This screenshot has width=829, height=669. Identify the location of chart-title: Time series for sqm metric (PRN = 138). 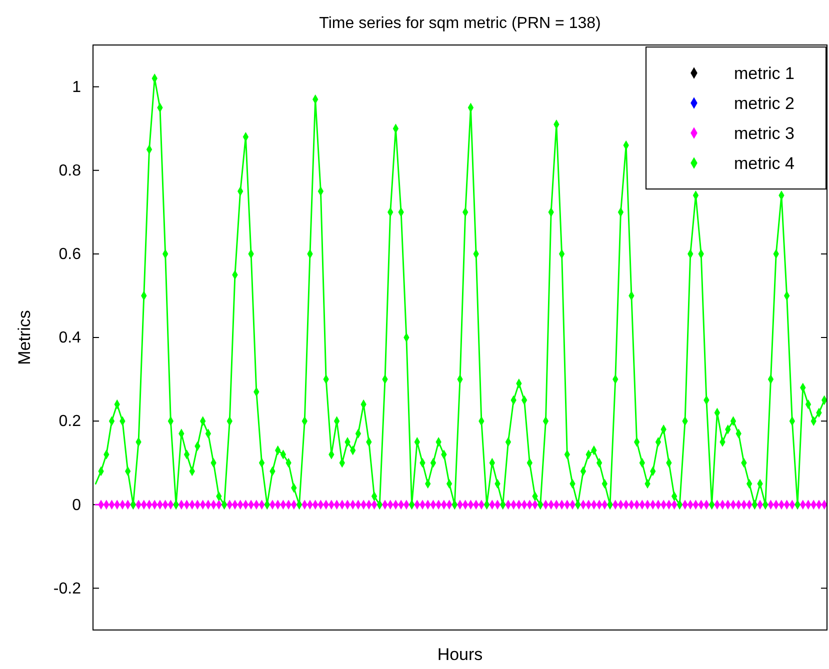
(460, 23).